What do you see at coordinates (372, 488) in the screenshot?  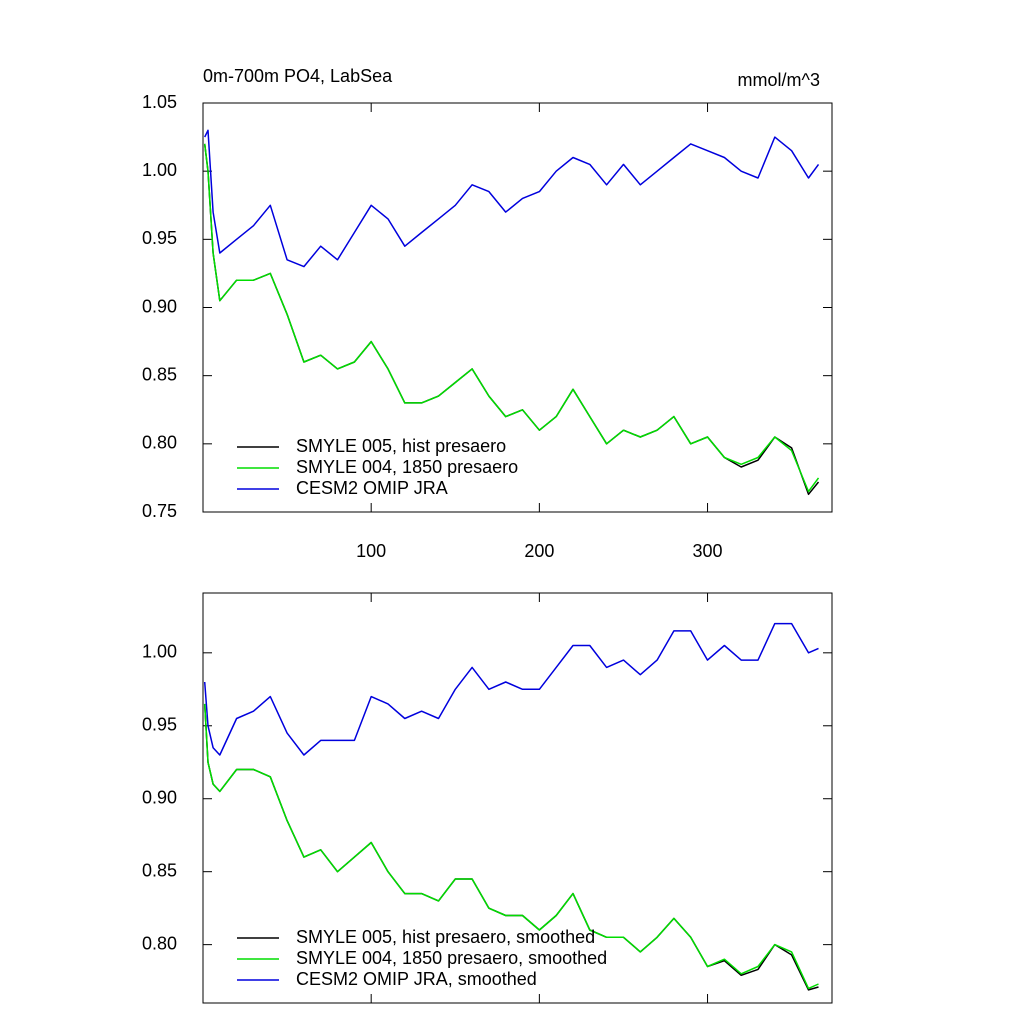 I see `legend-label: CESM2 OMIP JRA` at bounding box center [372, 488].